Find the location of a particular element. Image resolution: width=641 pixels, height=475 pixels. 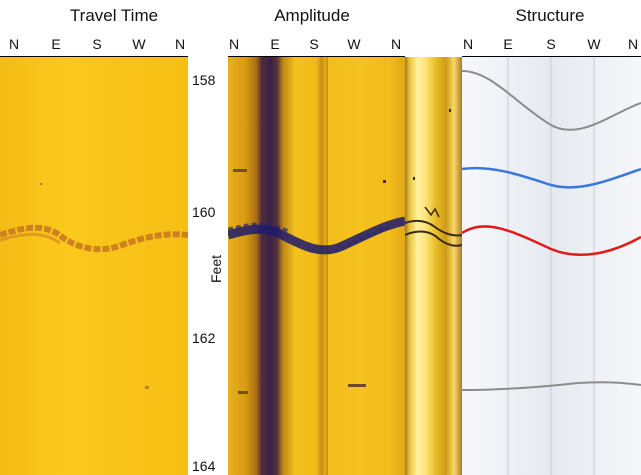

amplitude-baseline is located at coordinates (316, 56).